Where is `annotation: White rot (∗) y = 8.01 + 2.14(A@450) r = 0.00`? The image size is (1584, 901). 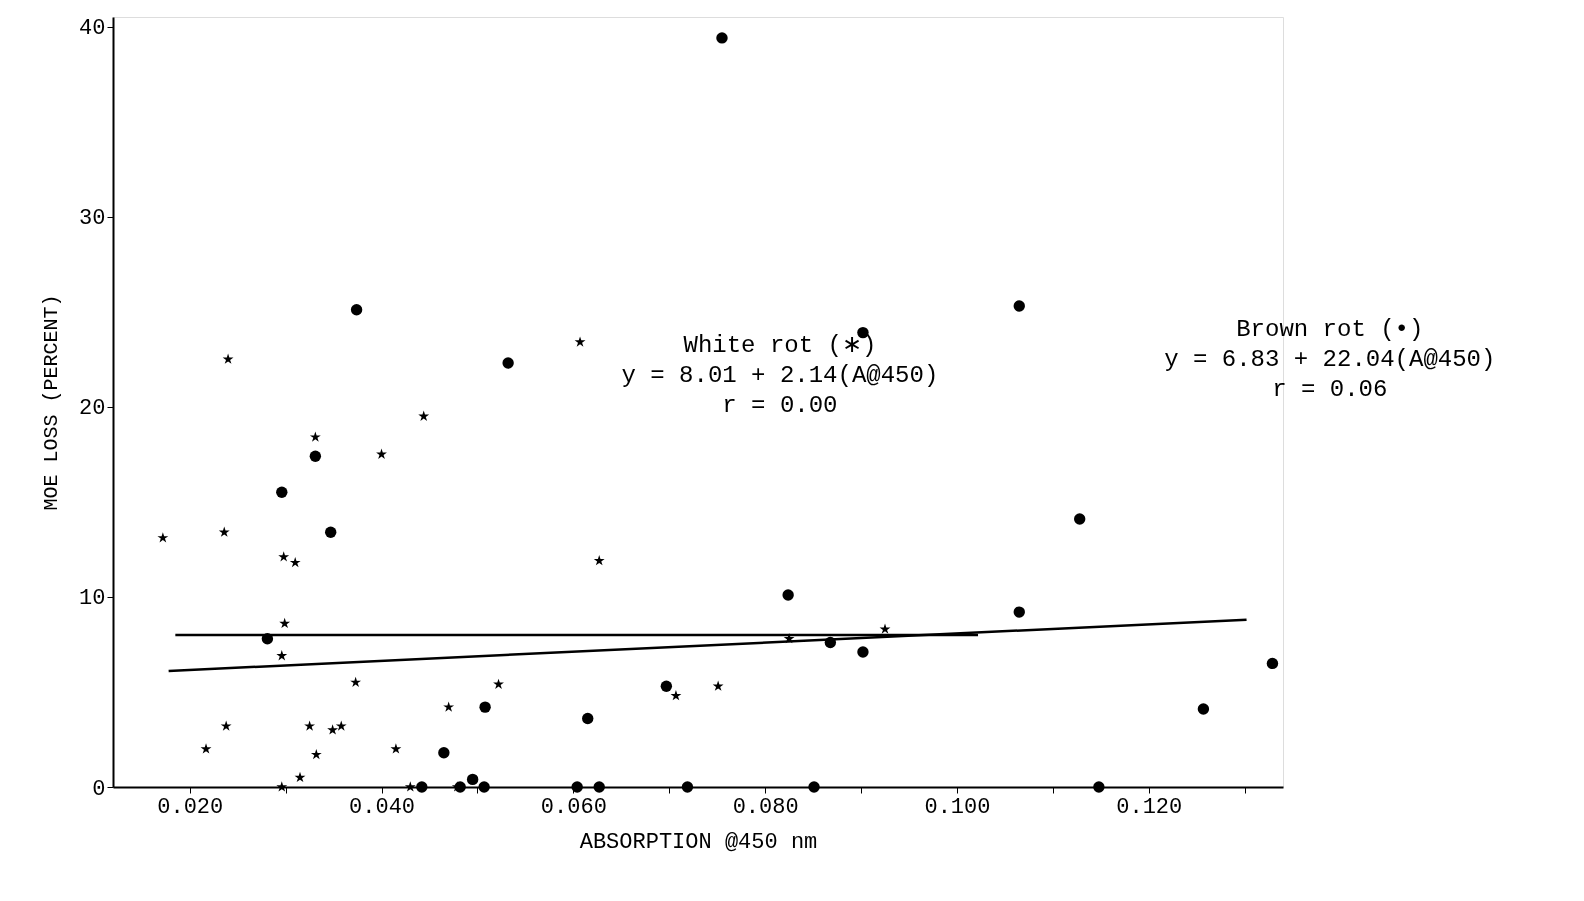
annotation: White rot (∗) y = 8.01 + 2.14(A@450) r = 0.00 is located at coordinates (780, 375).